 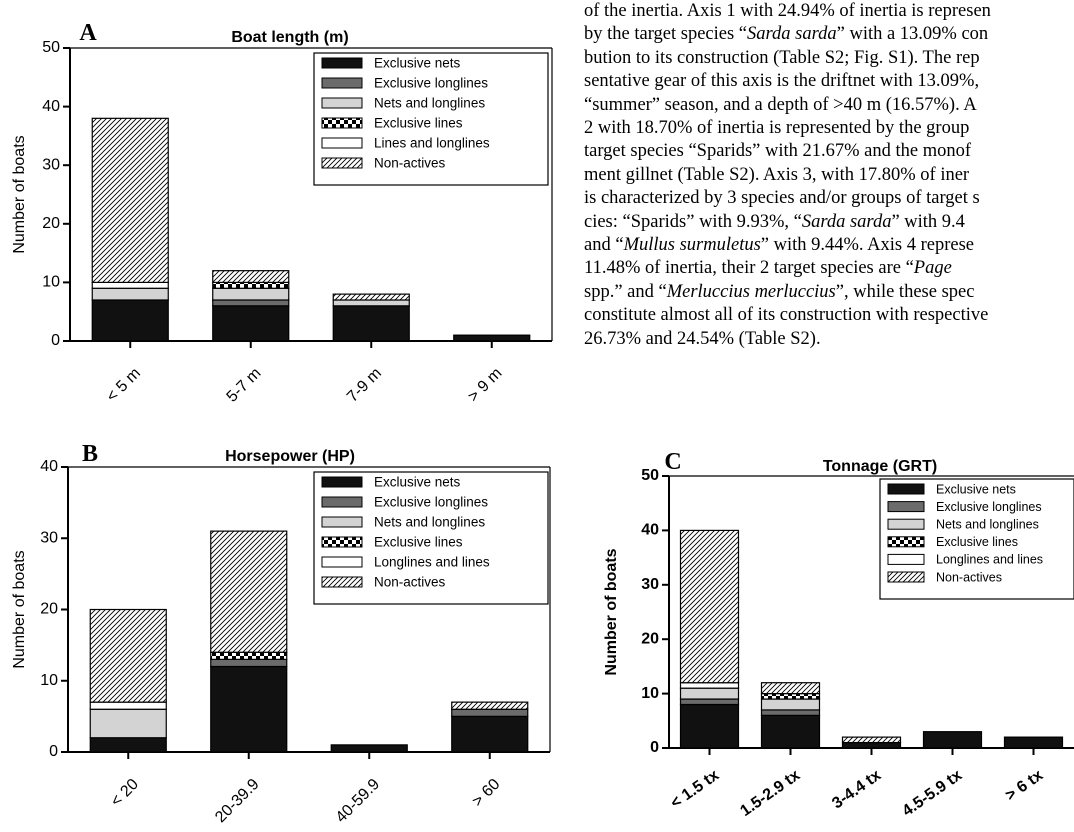 What do you see at coordinates (880, 466) in the screenshot?
I see `chart-title: Tonnage (GRT)` at bounding box center [880, 466].